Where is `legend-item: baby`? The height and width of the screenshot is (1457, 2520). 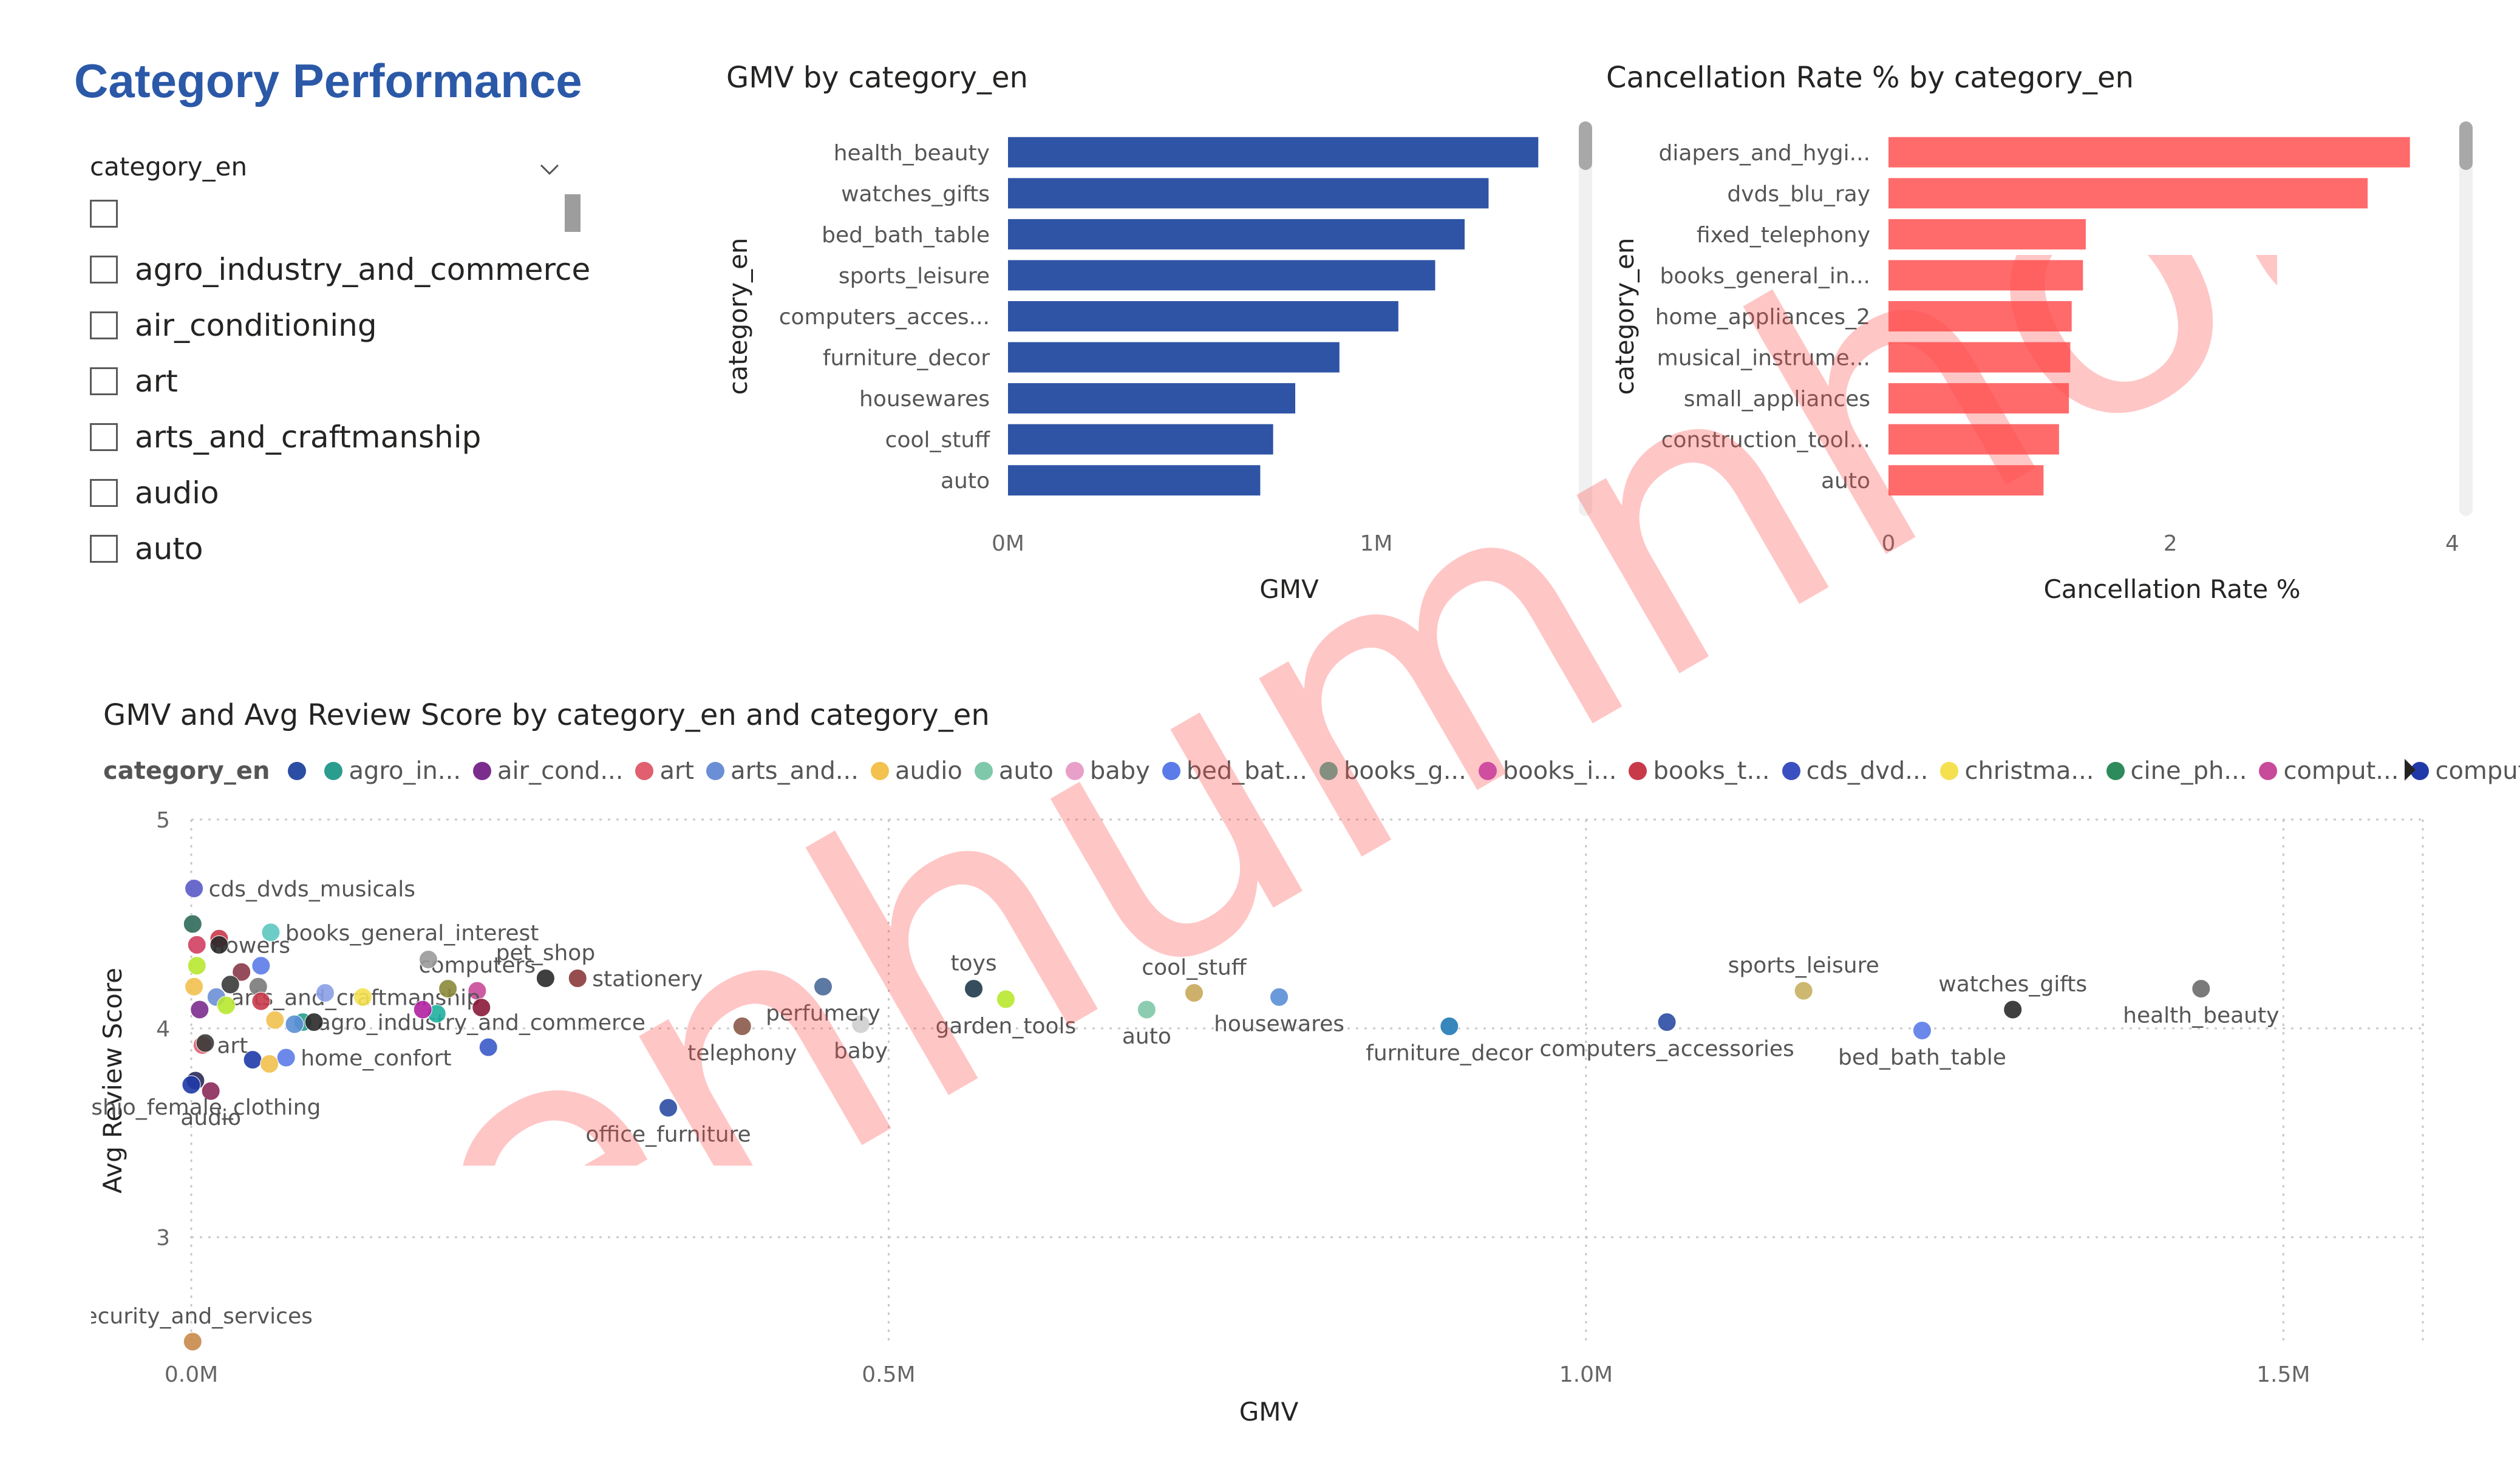 legend-item: baby is located at coordinates (1107, 771).